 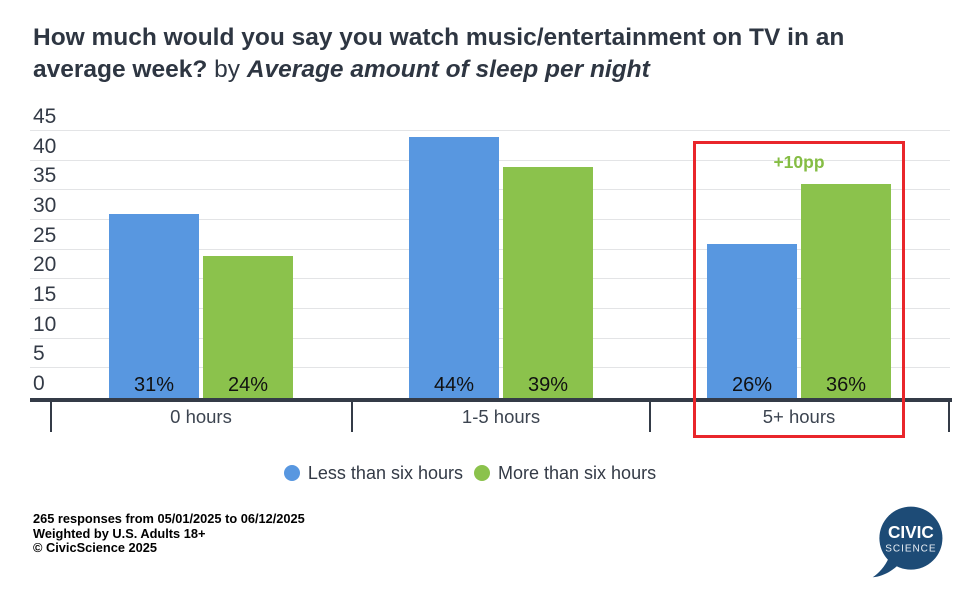 What do you see at coordinates (45, 205) in the screenshot?
I see `y-axis-tick-30: 30` at bounding box center [45, 205].